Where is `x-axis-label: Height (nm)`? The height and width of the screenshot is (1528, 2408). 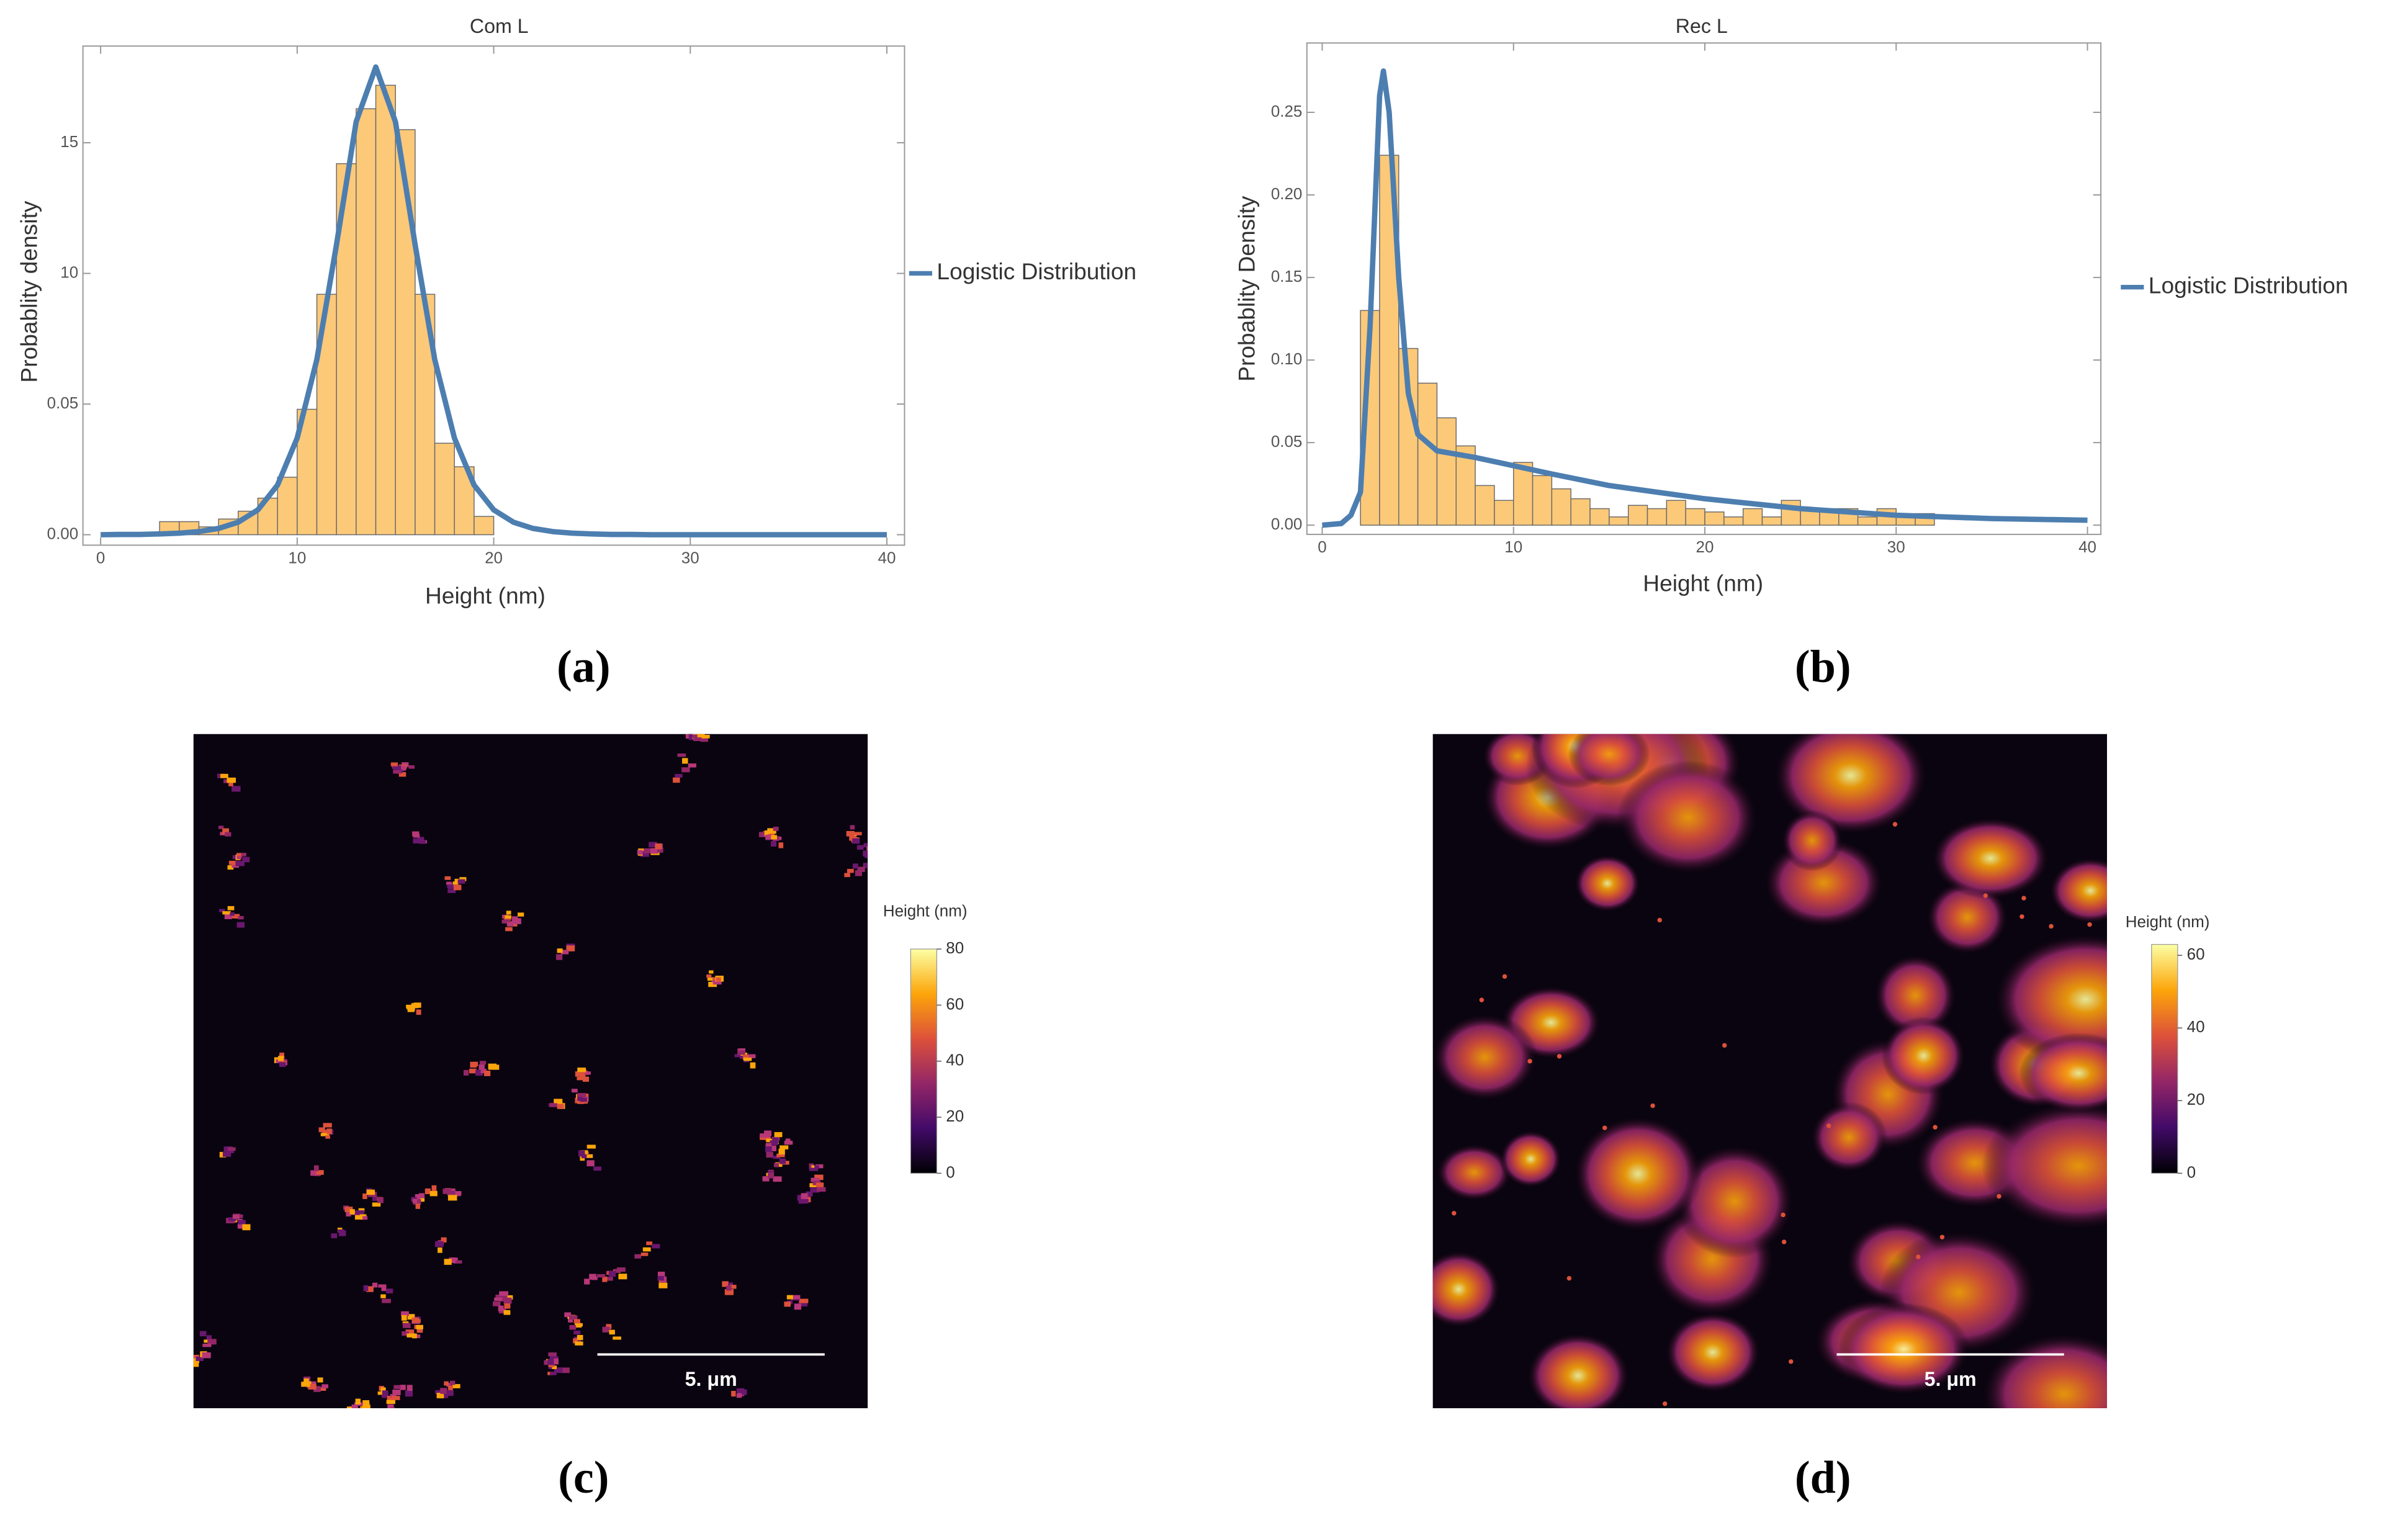 x-axis-label: Height (nm) is located at coordinates (1703, 583).